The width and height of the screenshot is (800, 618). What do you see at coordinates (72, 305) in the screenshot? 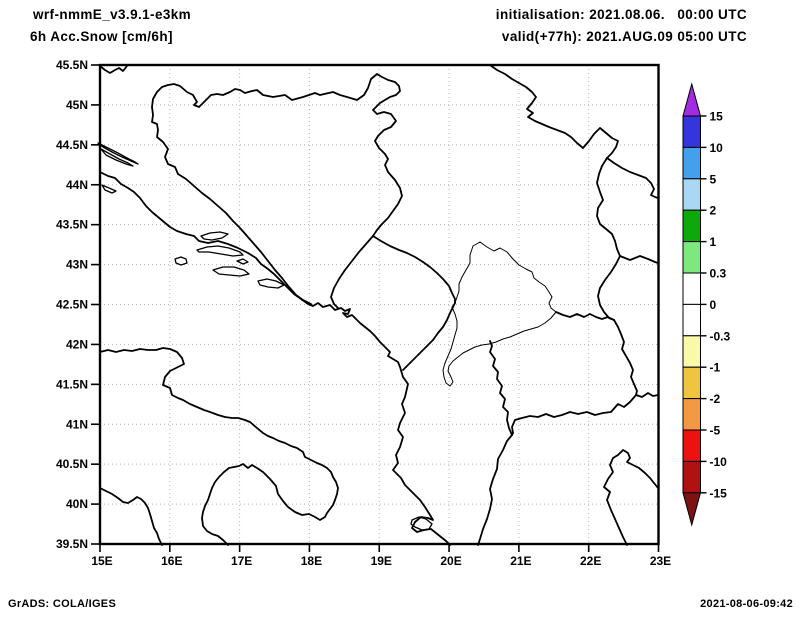
I see `lat-tick-label: 42.5N` at bounding box center [72, 305].